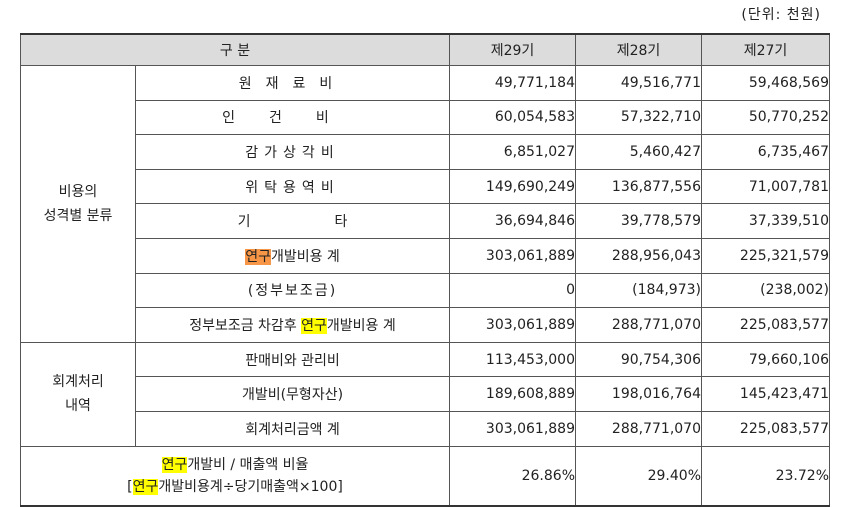 This screenshot has height=507, width=855. What do you see at coordinates (512, 221) in the screenshot?
I see `cell-value: 36,694,846` at bounding box center [512, 221].